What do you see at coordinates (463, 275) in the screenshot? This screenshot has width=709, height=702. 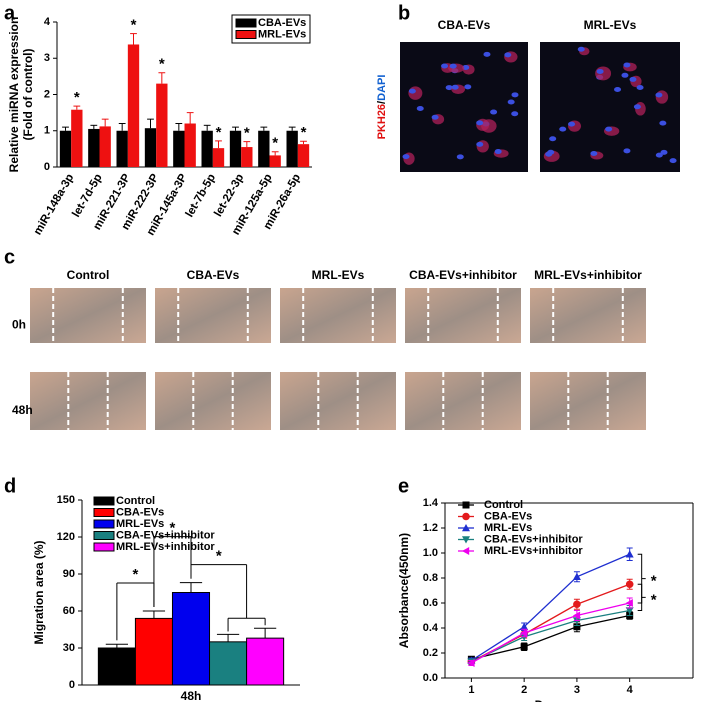 I see `column-header: CBA-EVs+inhibitor` at bounding box center [463, 275].